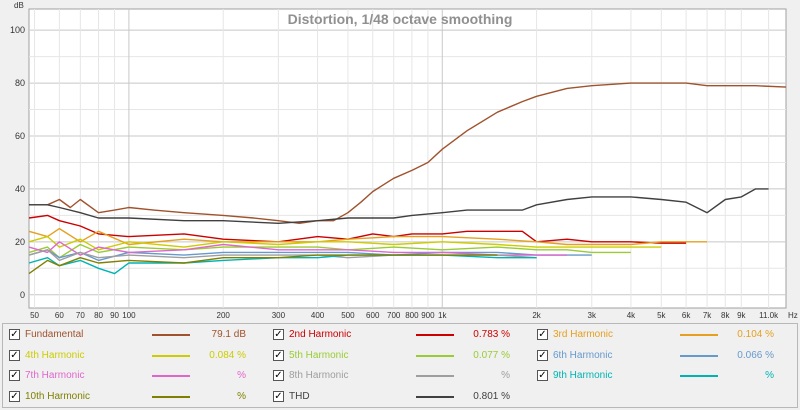 The width and height of the screenshot is (800, 410). I want to click on legend-item-4th-harmonic: ✓ 4th Harmonic 0.084 %, so click(136, 356).